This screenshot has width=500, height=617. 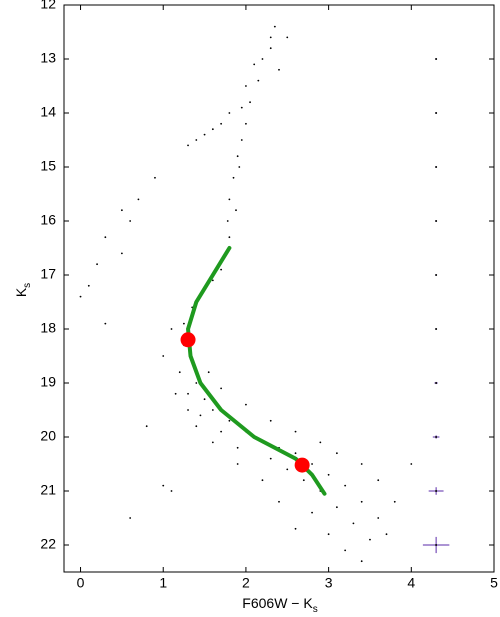 What do you see at coordinates (48, 58) in the screenshot?
I see `y-tick-label: 13` at bounding box center [48, 58].